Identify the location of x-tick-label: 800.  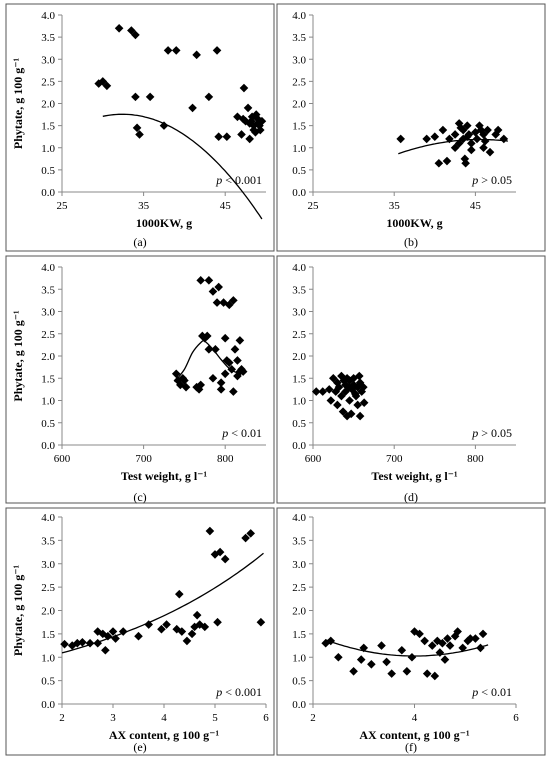
(225, 459).